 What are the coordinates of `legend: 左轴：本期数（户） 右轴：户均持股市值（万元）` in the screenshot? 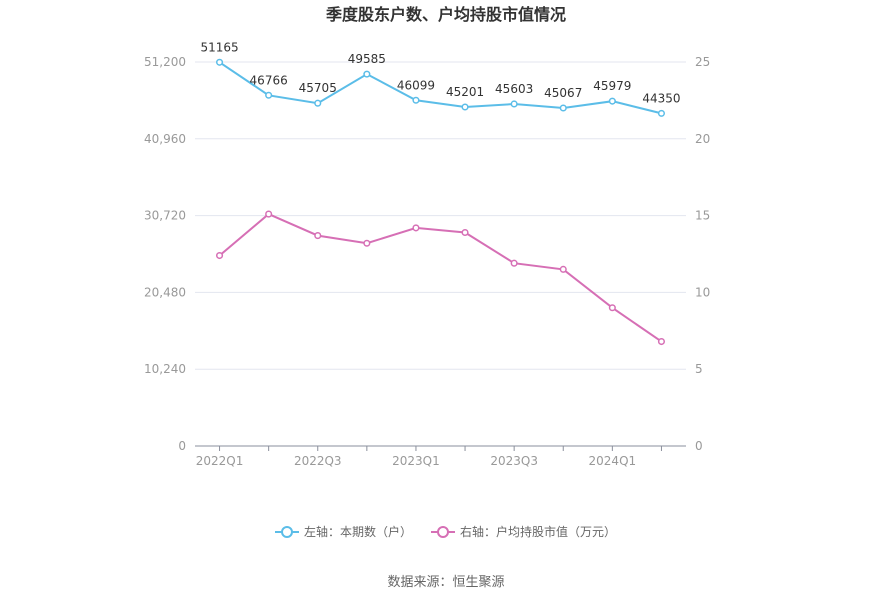 It's located at (445, 531).